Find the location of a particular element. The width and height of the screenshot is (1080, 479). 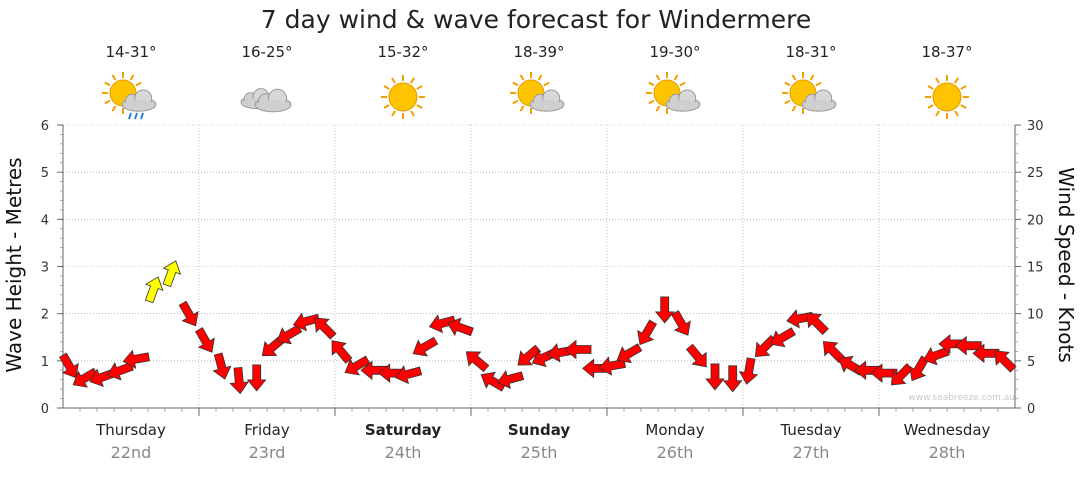

right-tick-label: 25 is located at coordinates (1035, 173).